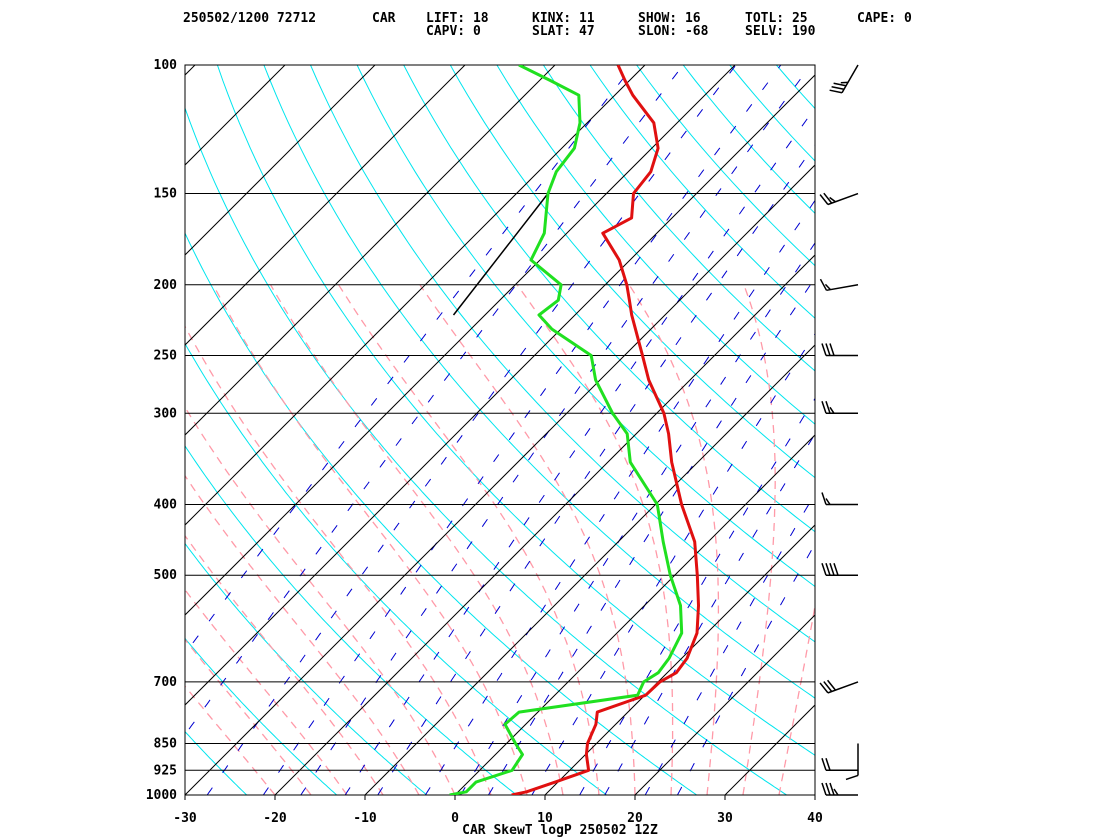  What do you see at coordinates (673, 31) in the screenshot?
I see `header-slon: SLON: -68` at bounding box center [673, 31].